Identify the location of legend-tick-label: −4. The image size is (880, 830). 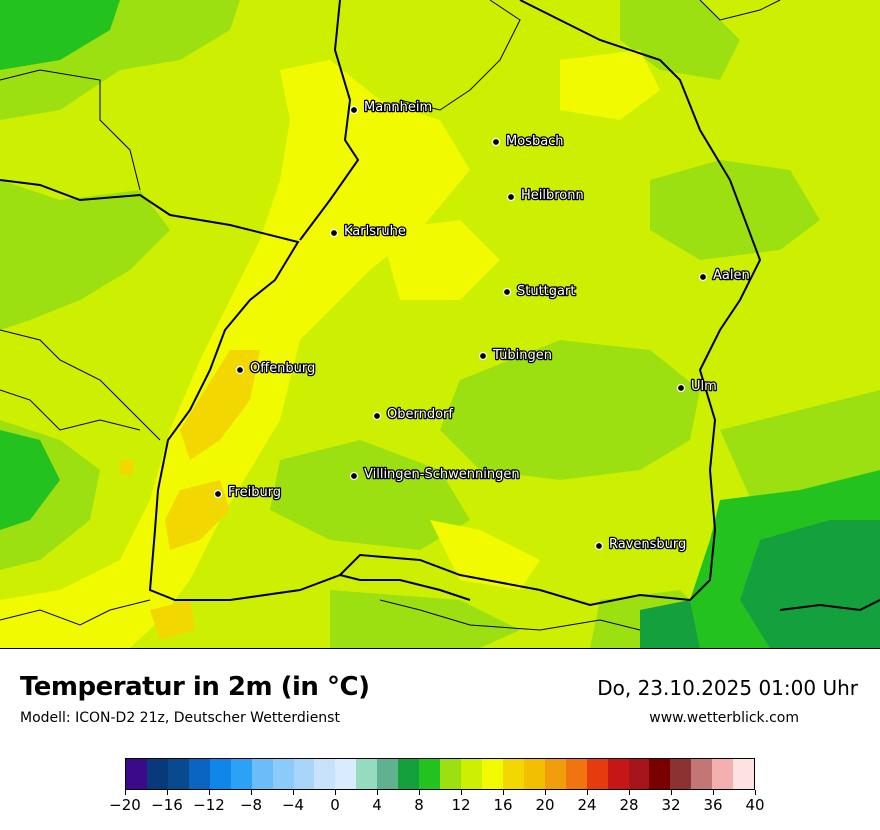
(293, 805).